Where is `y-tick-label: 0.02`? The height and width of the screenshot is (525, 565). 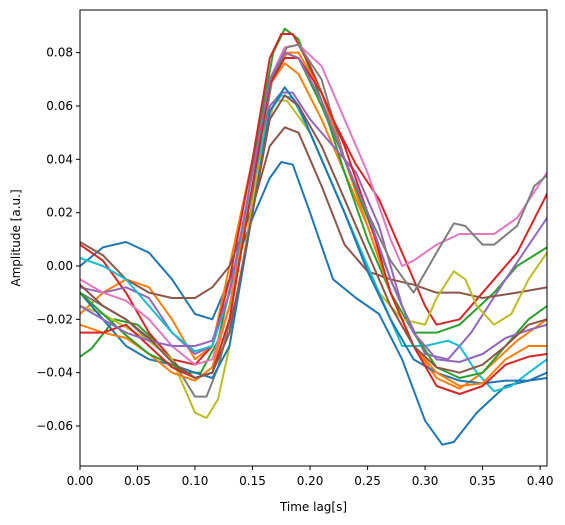
y-tick-label: 0.02 is located at coordinates (59, 213).